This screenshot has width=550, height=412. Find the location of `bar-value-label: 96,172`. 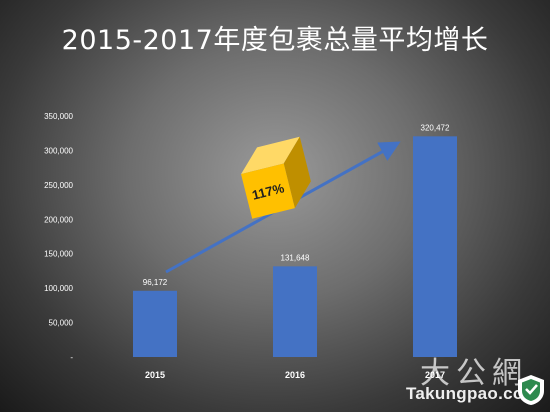

bar-value-label: 96,172 is located at coordinates (155, 282).